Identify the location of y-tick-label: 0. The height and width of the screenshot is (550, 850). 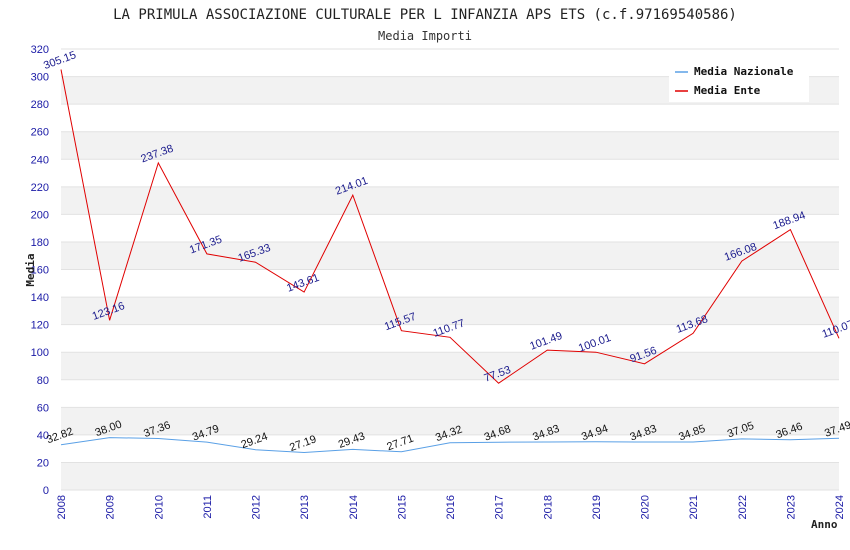
(46, 491).